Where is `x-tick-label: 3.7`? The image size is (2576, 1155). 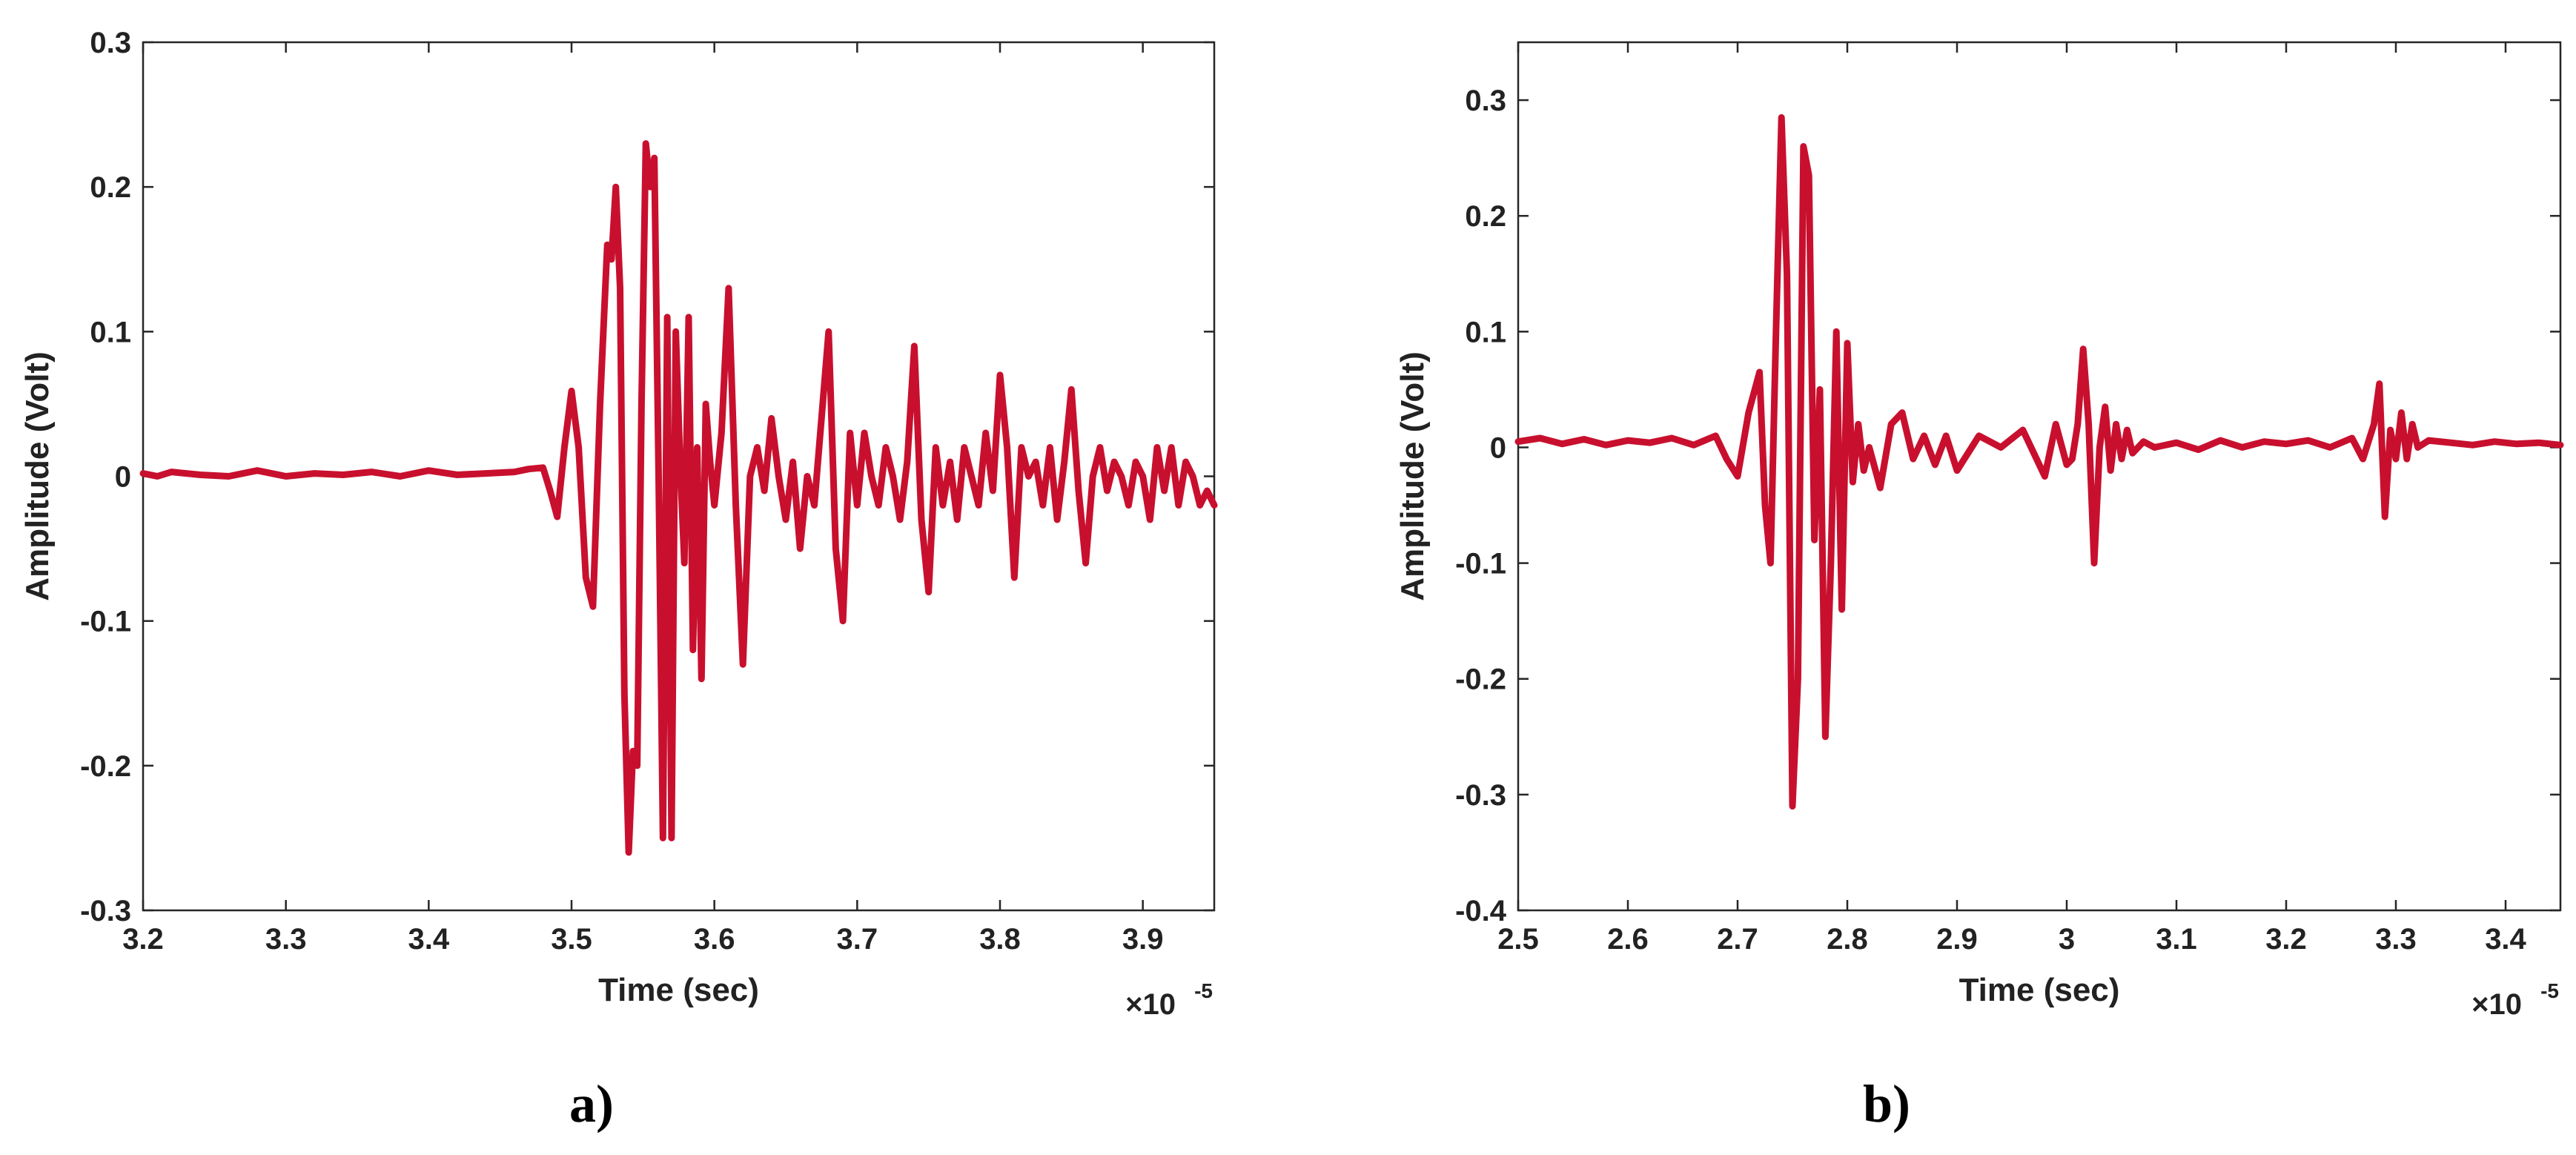 x-tick-label: 3.7 is located at coordinates (857, 939).